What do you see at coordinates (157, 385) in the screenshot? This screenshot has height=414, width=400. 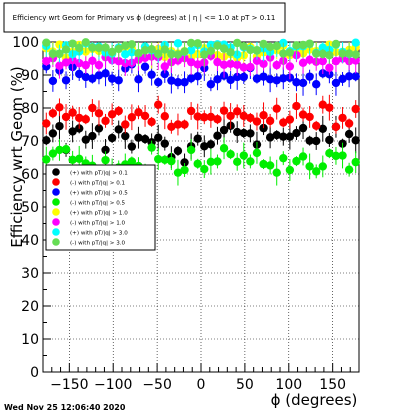 I see `x-tick-label: −50` at bounding box center [157, 385].